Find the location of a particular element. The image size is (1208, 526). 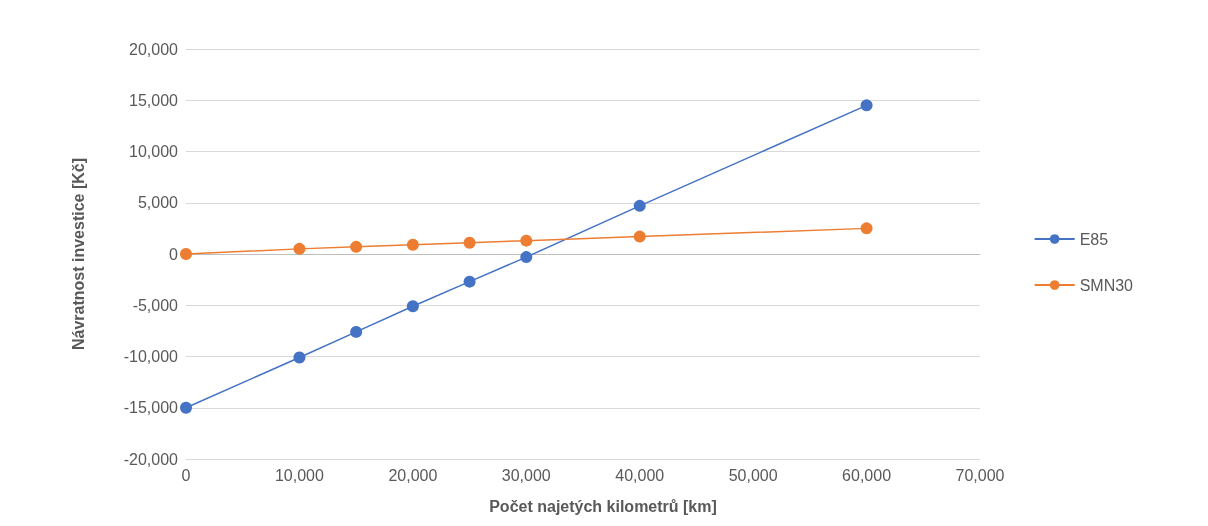

y-tick-label: -10,000 is located at coordinates (151, 356).